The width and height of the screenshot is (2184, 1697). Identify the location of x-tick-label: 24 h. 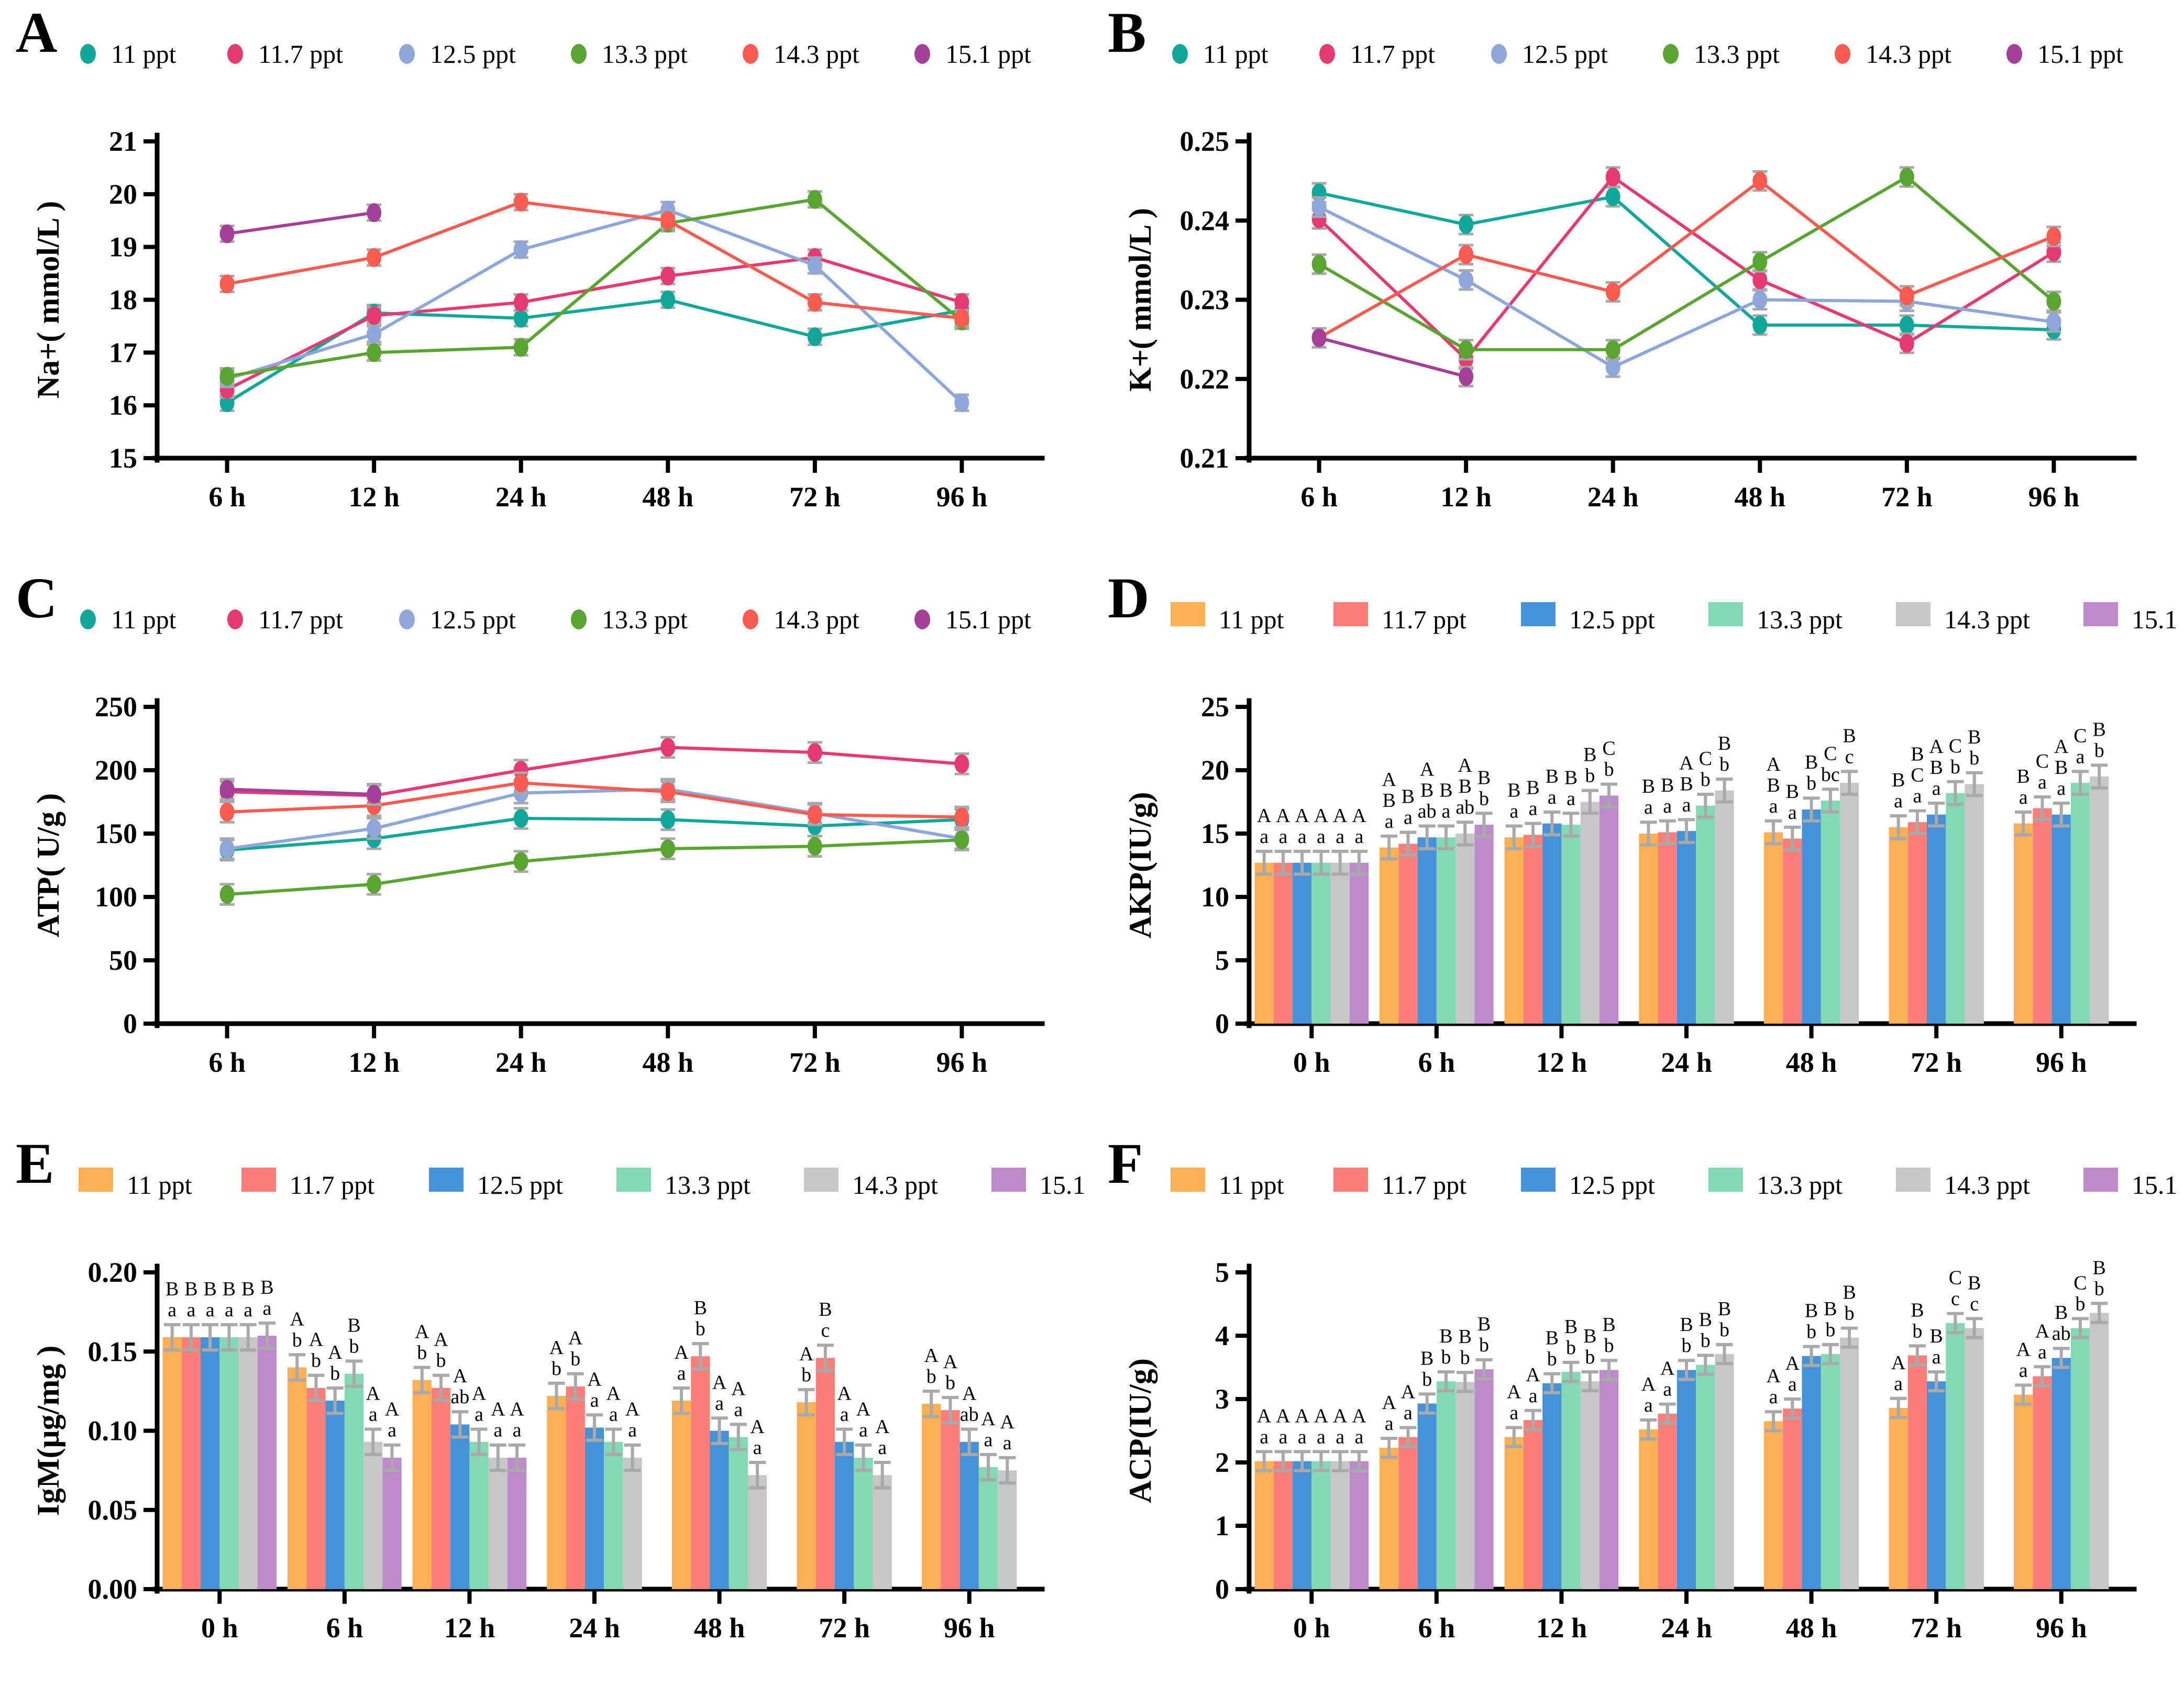
(1687, 1628).